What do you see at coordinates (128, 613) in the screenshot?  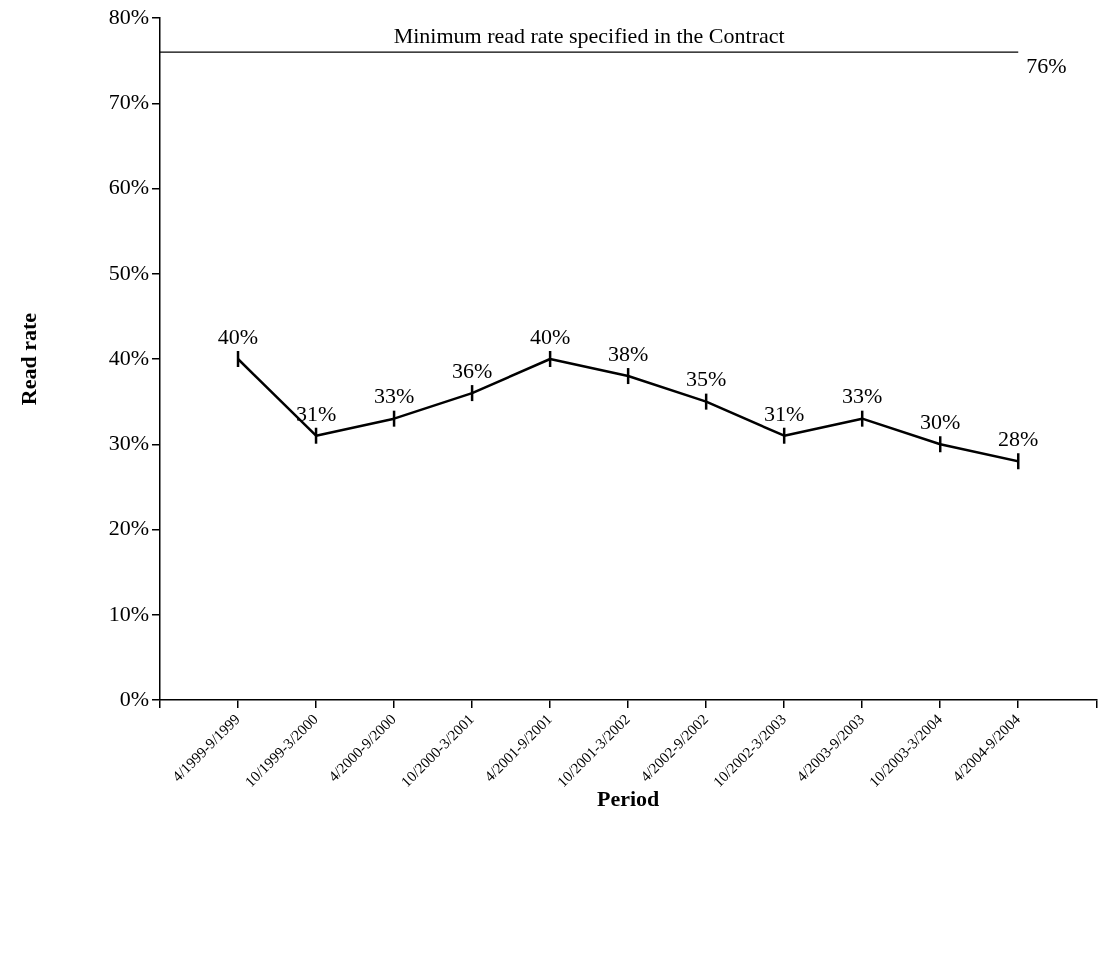 I see `y-tick-label: 10%` at bounding box center [128, 613].